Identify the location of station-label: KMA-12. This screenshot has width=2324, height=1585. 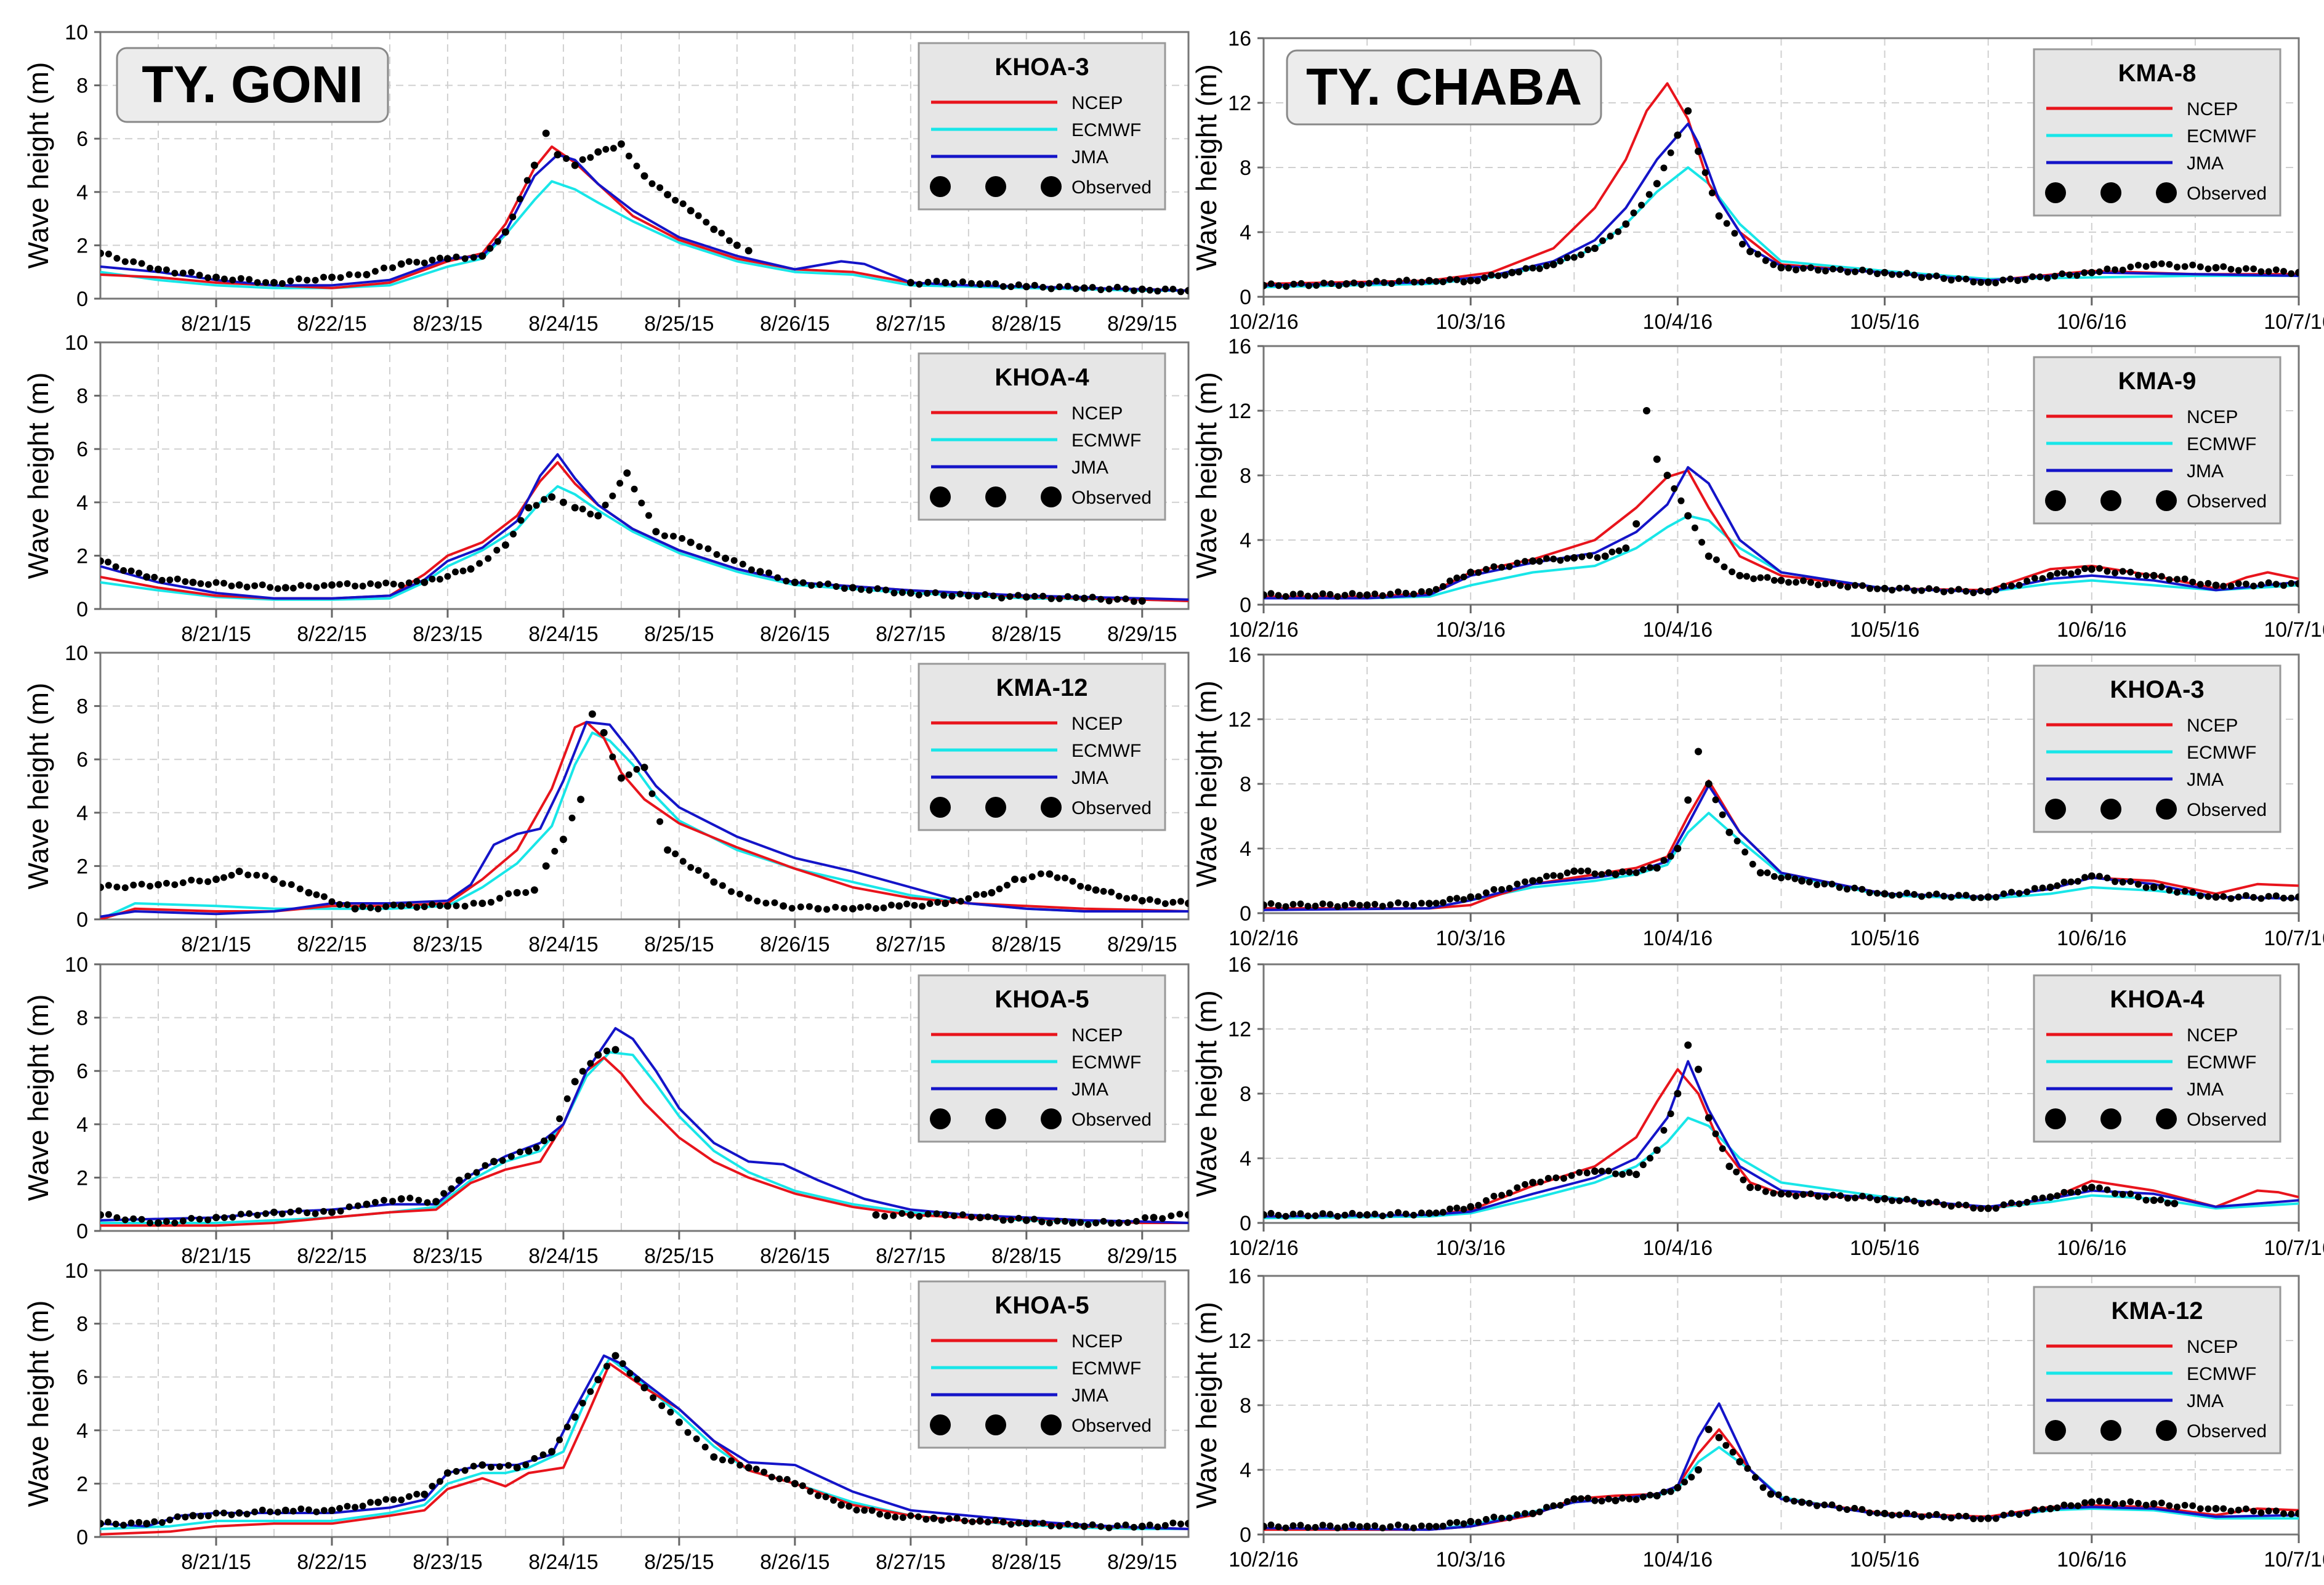
(1042, 687).